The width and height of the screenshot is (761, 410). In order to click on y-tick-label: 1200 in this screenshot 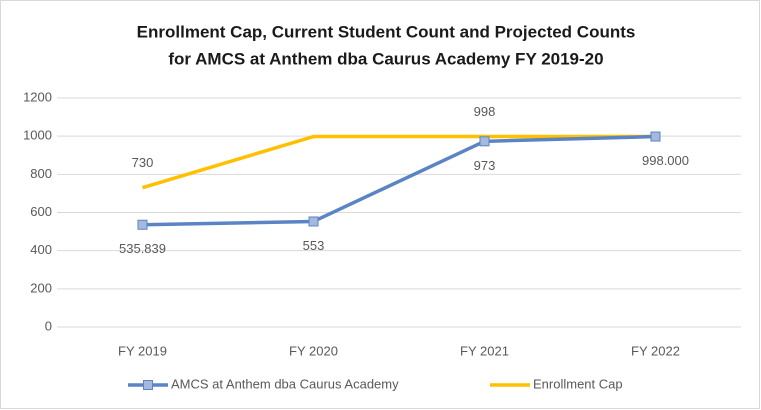, I will do `click(37, 96)`.